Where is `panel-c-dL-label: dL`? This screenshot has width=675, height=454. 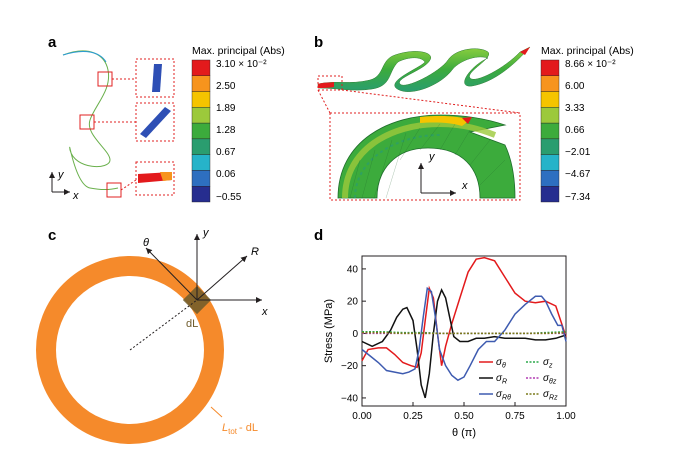
panel-c-dL-label: dL is located at coordinates (192, 324).